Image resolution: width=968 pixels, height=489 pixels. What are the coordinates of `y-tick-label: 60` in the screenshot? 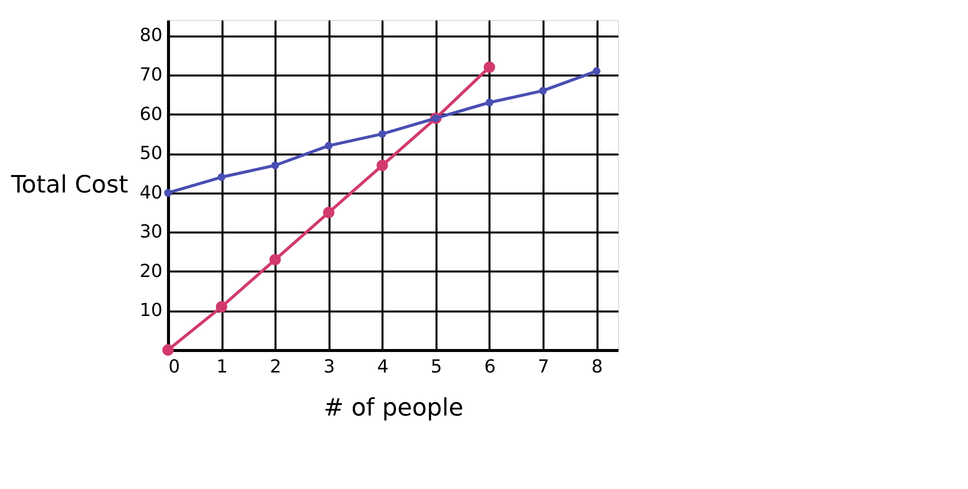 It's located at (151, 114).